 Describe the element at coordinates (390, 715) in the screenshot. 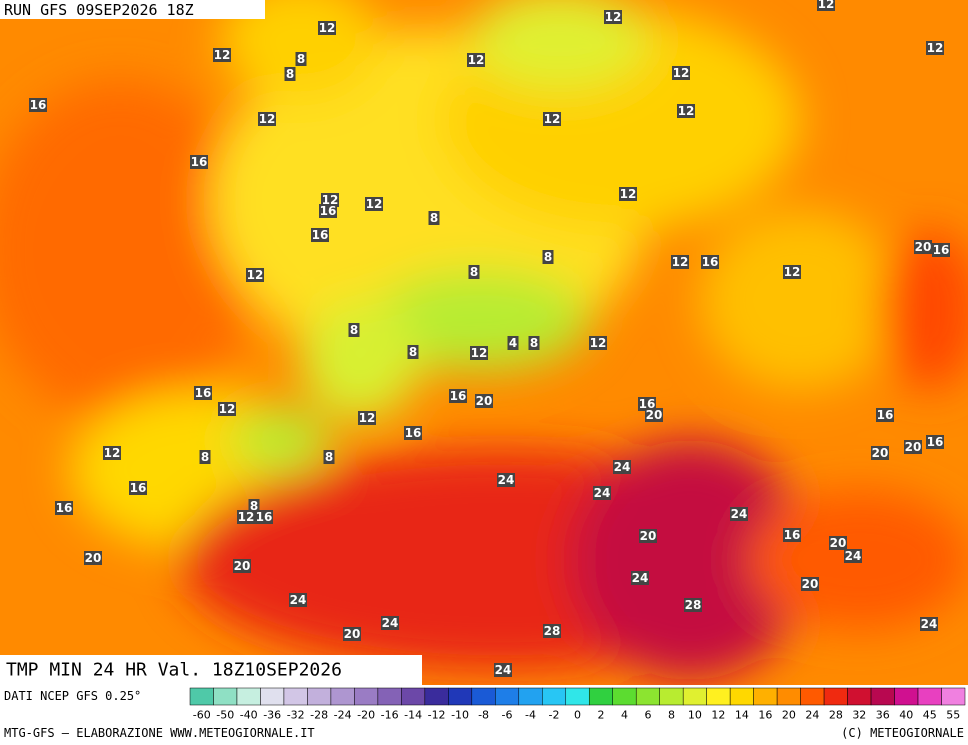

I see `colorbar-tick-label: -16` at that location.